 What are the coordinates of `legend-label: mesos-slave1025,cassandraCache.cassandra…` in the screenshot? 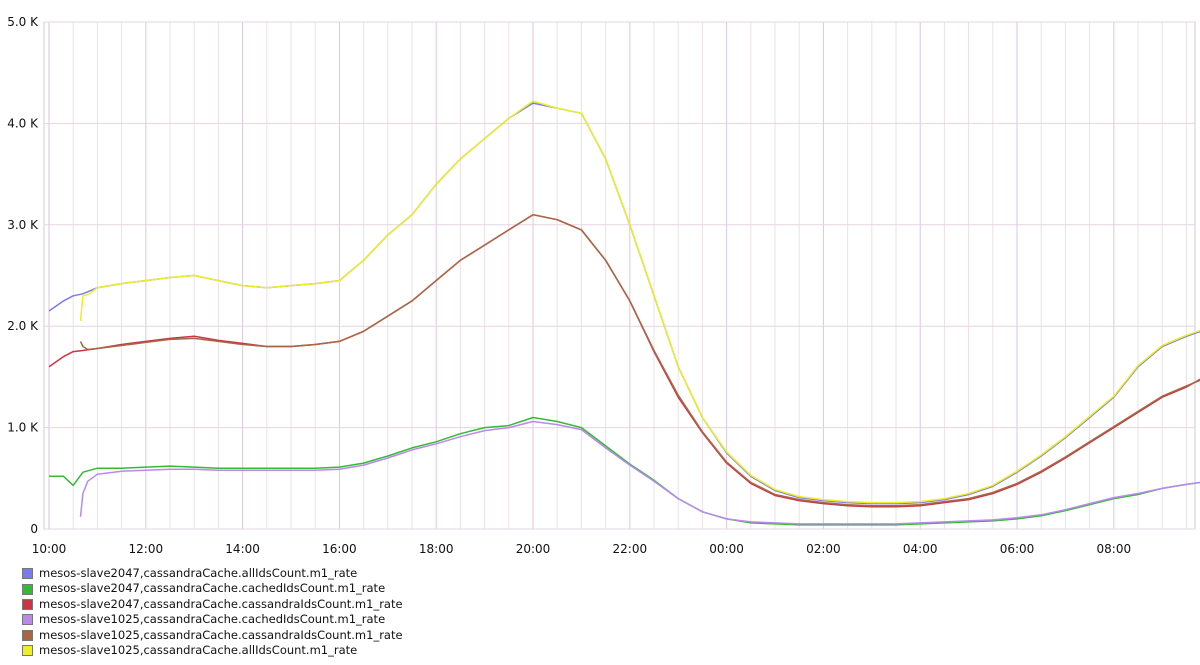 It's located at (221, 634).